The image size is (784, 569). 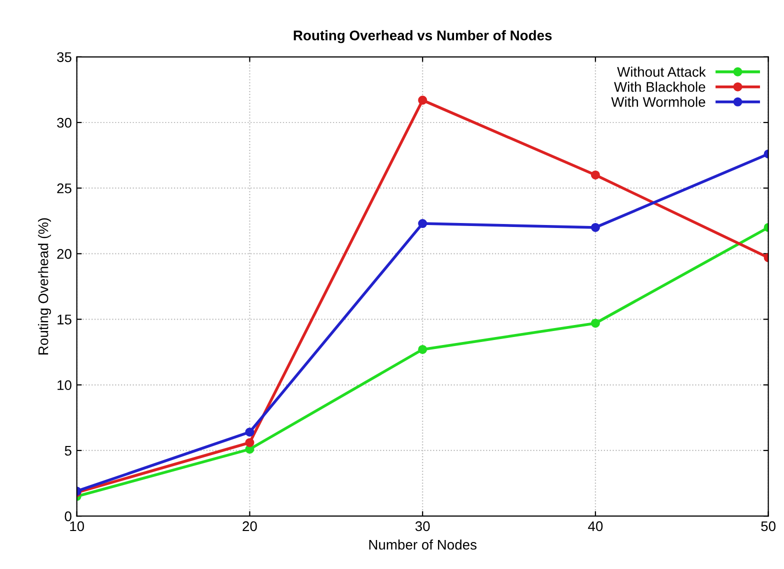 I want to click on x-axis-title: Number of Nodes, so click(x=422, y=544).